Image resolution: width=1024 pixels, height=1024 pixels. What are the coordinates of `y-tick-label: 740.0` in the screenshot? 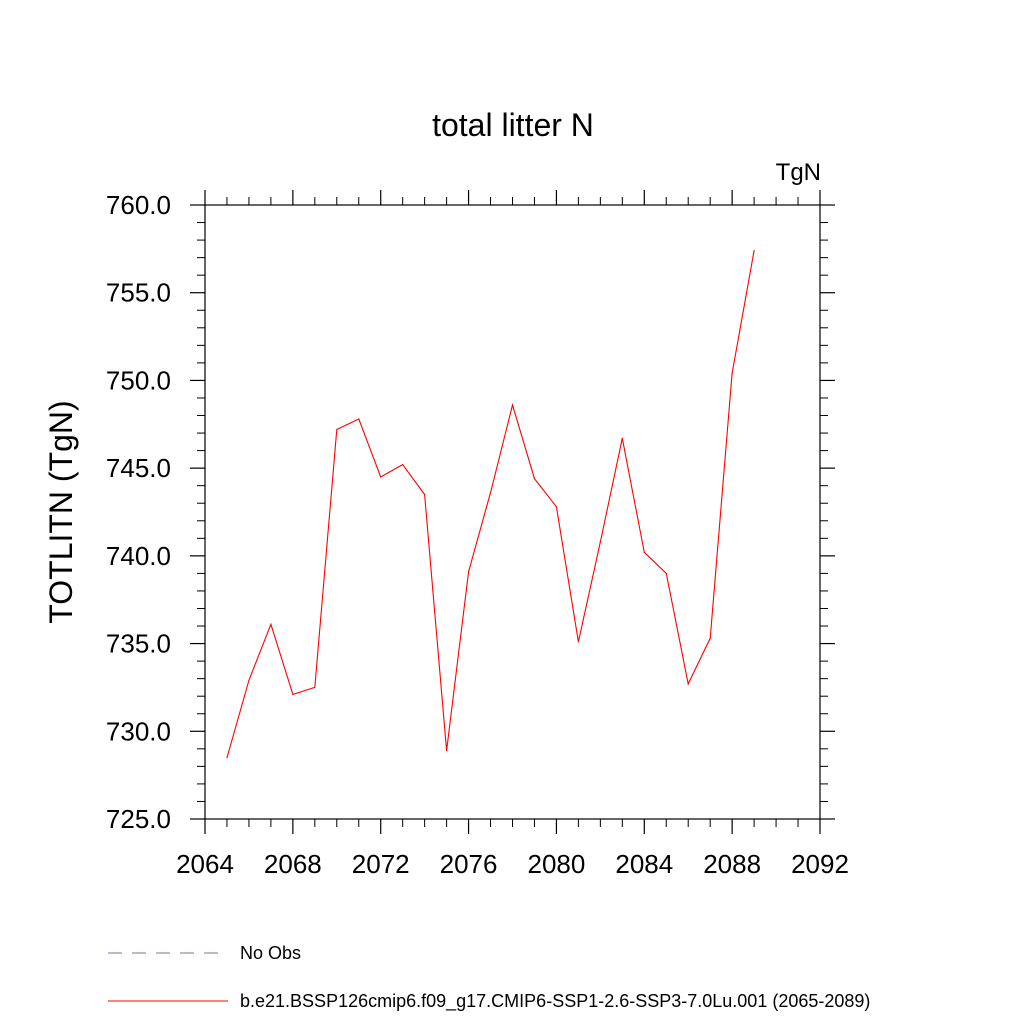 It's located at (138, 556).